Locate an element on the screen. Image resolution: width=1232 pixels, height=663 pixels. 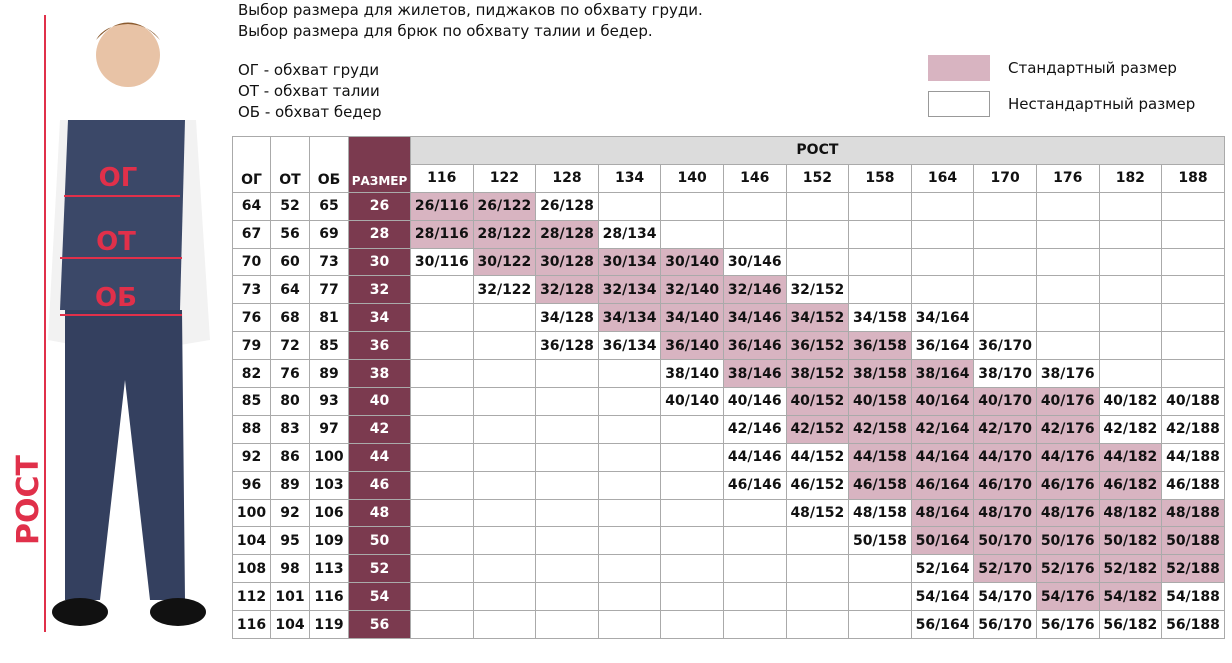
size-height-cell: 26/116 is located at coordinates (442, 206).